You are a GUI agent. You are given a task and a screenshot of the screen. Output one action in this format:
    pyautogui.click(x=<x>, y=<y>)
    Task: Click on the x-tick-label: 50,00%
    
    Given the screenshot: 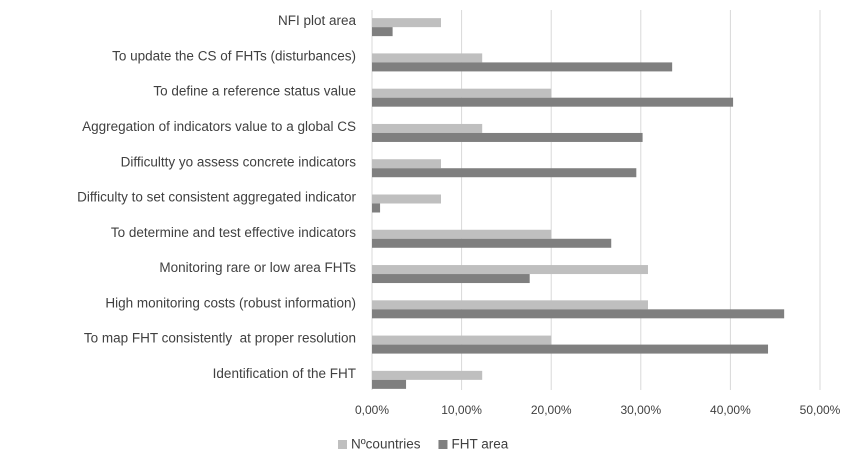 What is the action you would take?
    pyautogui.click(x=820, y=410)
    